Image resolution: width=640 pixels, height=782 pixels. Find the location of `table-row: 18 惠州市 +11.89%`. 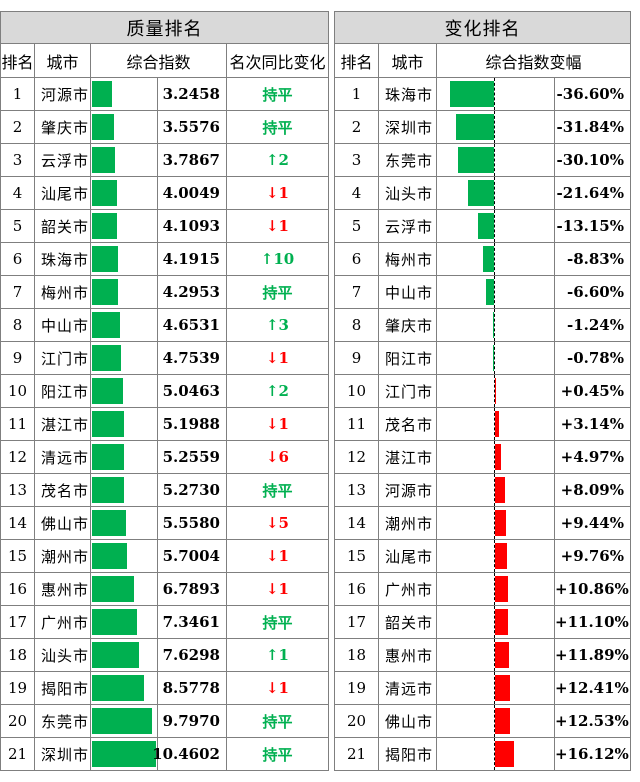

table-row: 18 惠州市 +11.89% is located at coordinates (482, 655).